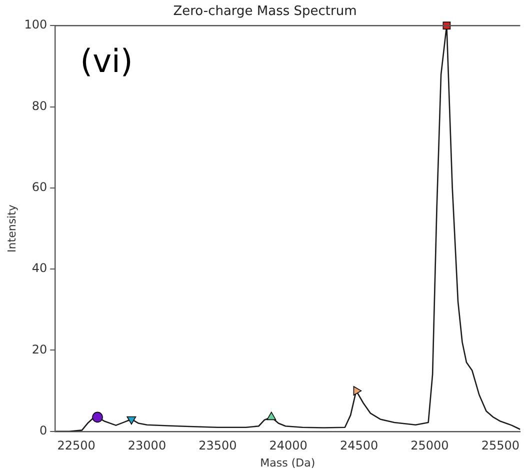 The image size is (526, 470). What do you see at coordinates (40, 268) in the screenshot?
I see `y-tick-label: 40` at bounding box center [40, 268].